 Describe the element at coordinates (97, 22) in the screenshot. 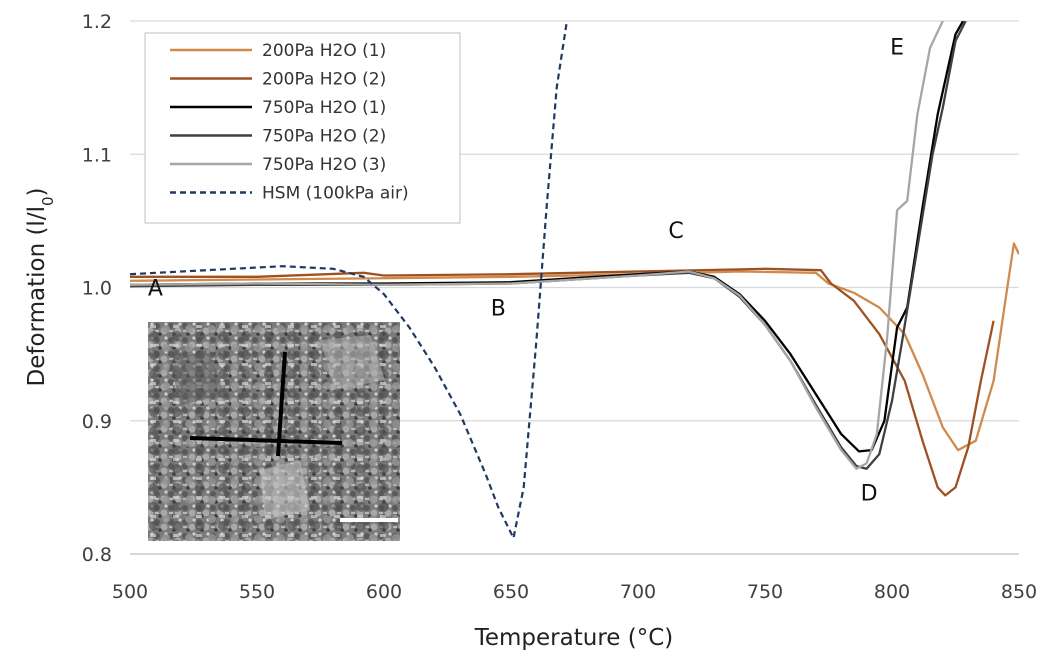

I see `y-tick-label: 1.2` at that location.